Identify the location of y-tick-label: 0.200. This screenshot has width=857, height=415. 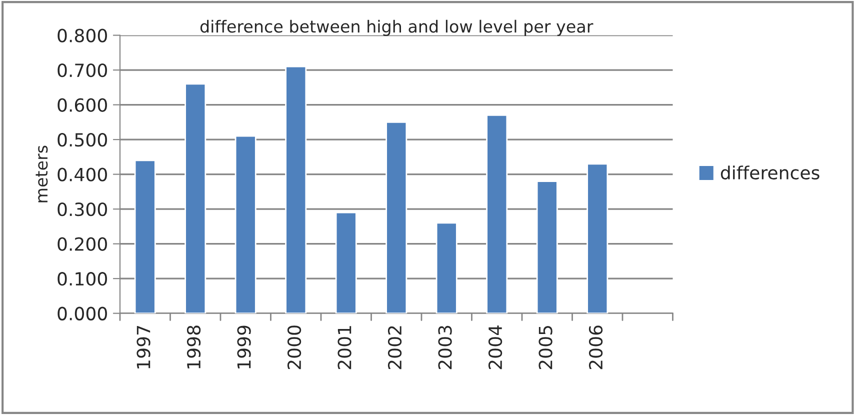
(82, 244).